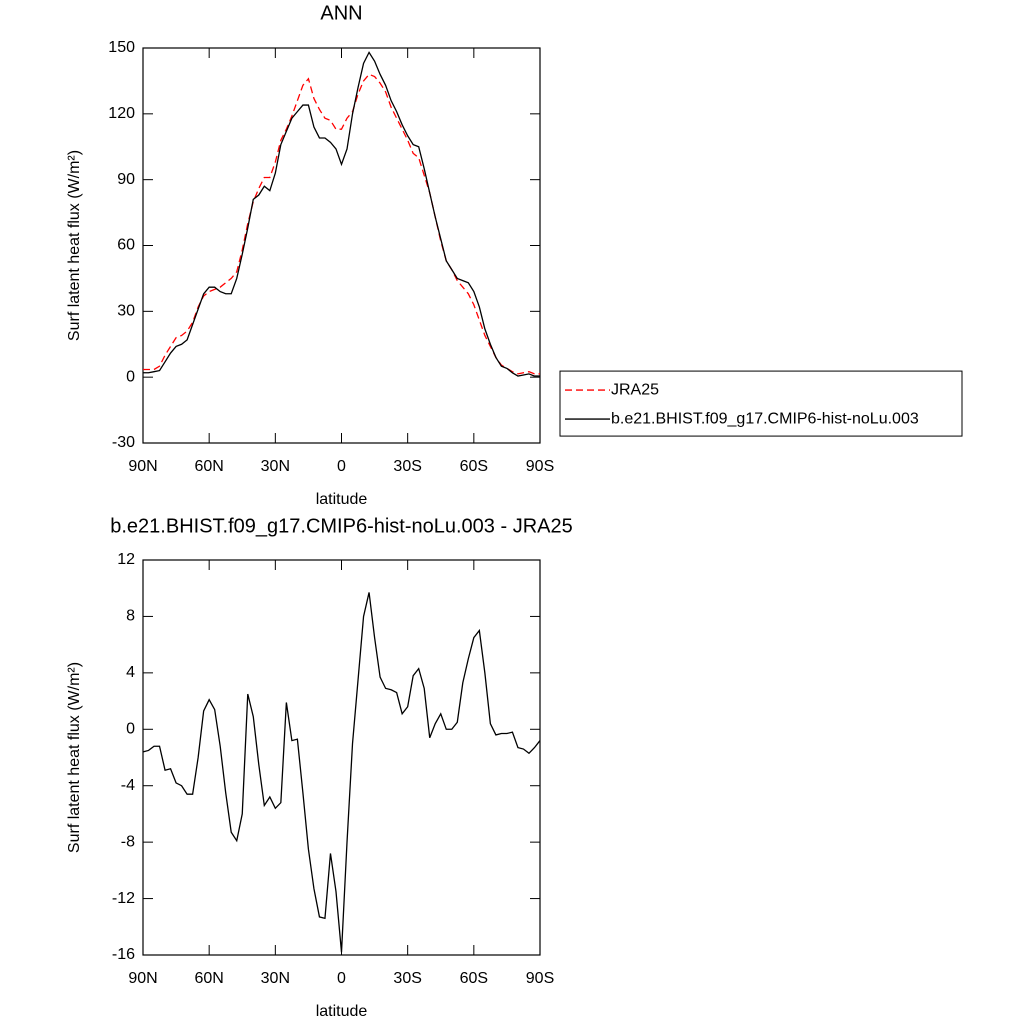 This screenshot has height=1024, width=1024. I want to click on legend-label: JRA25, so click(635, 389).